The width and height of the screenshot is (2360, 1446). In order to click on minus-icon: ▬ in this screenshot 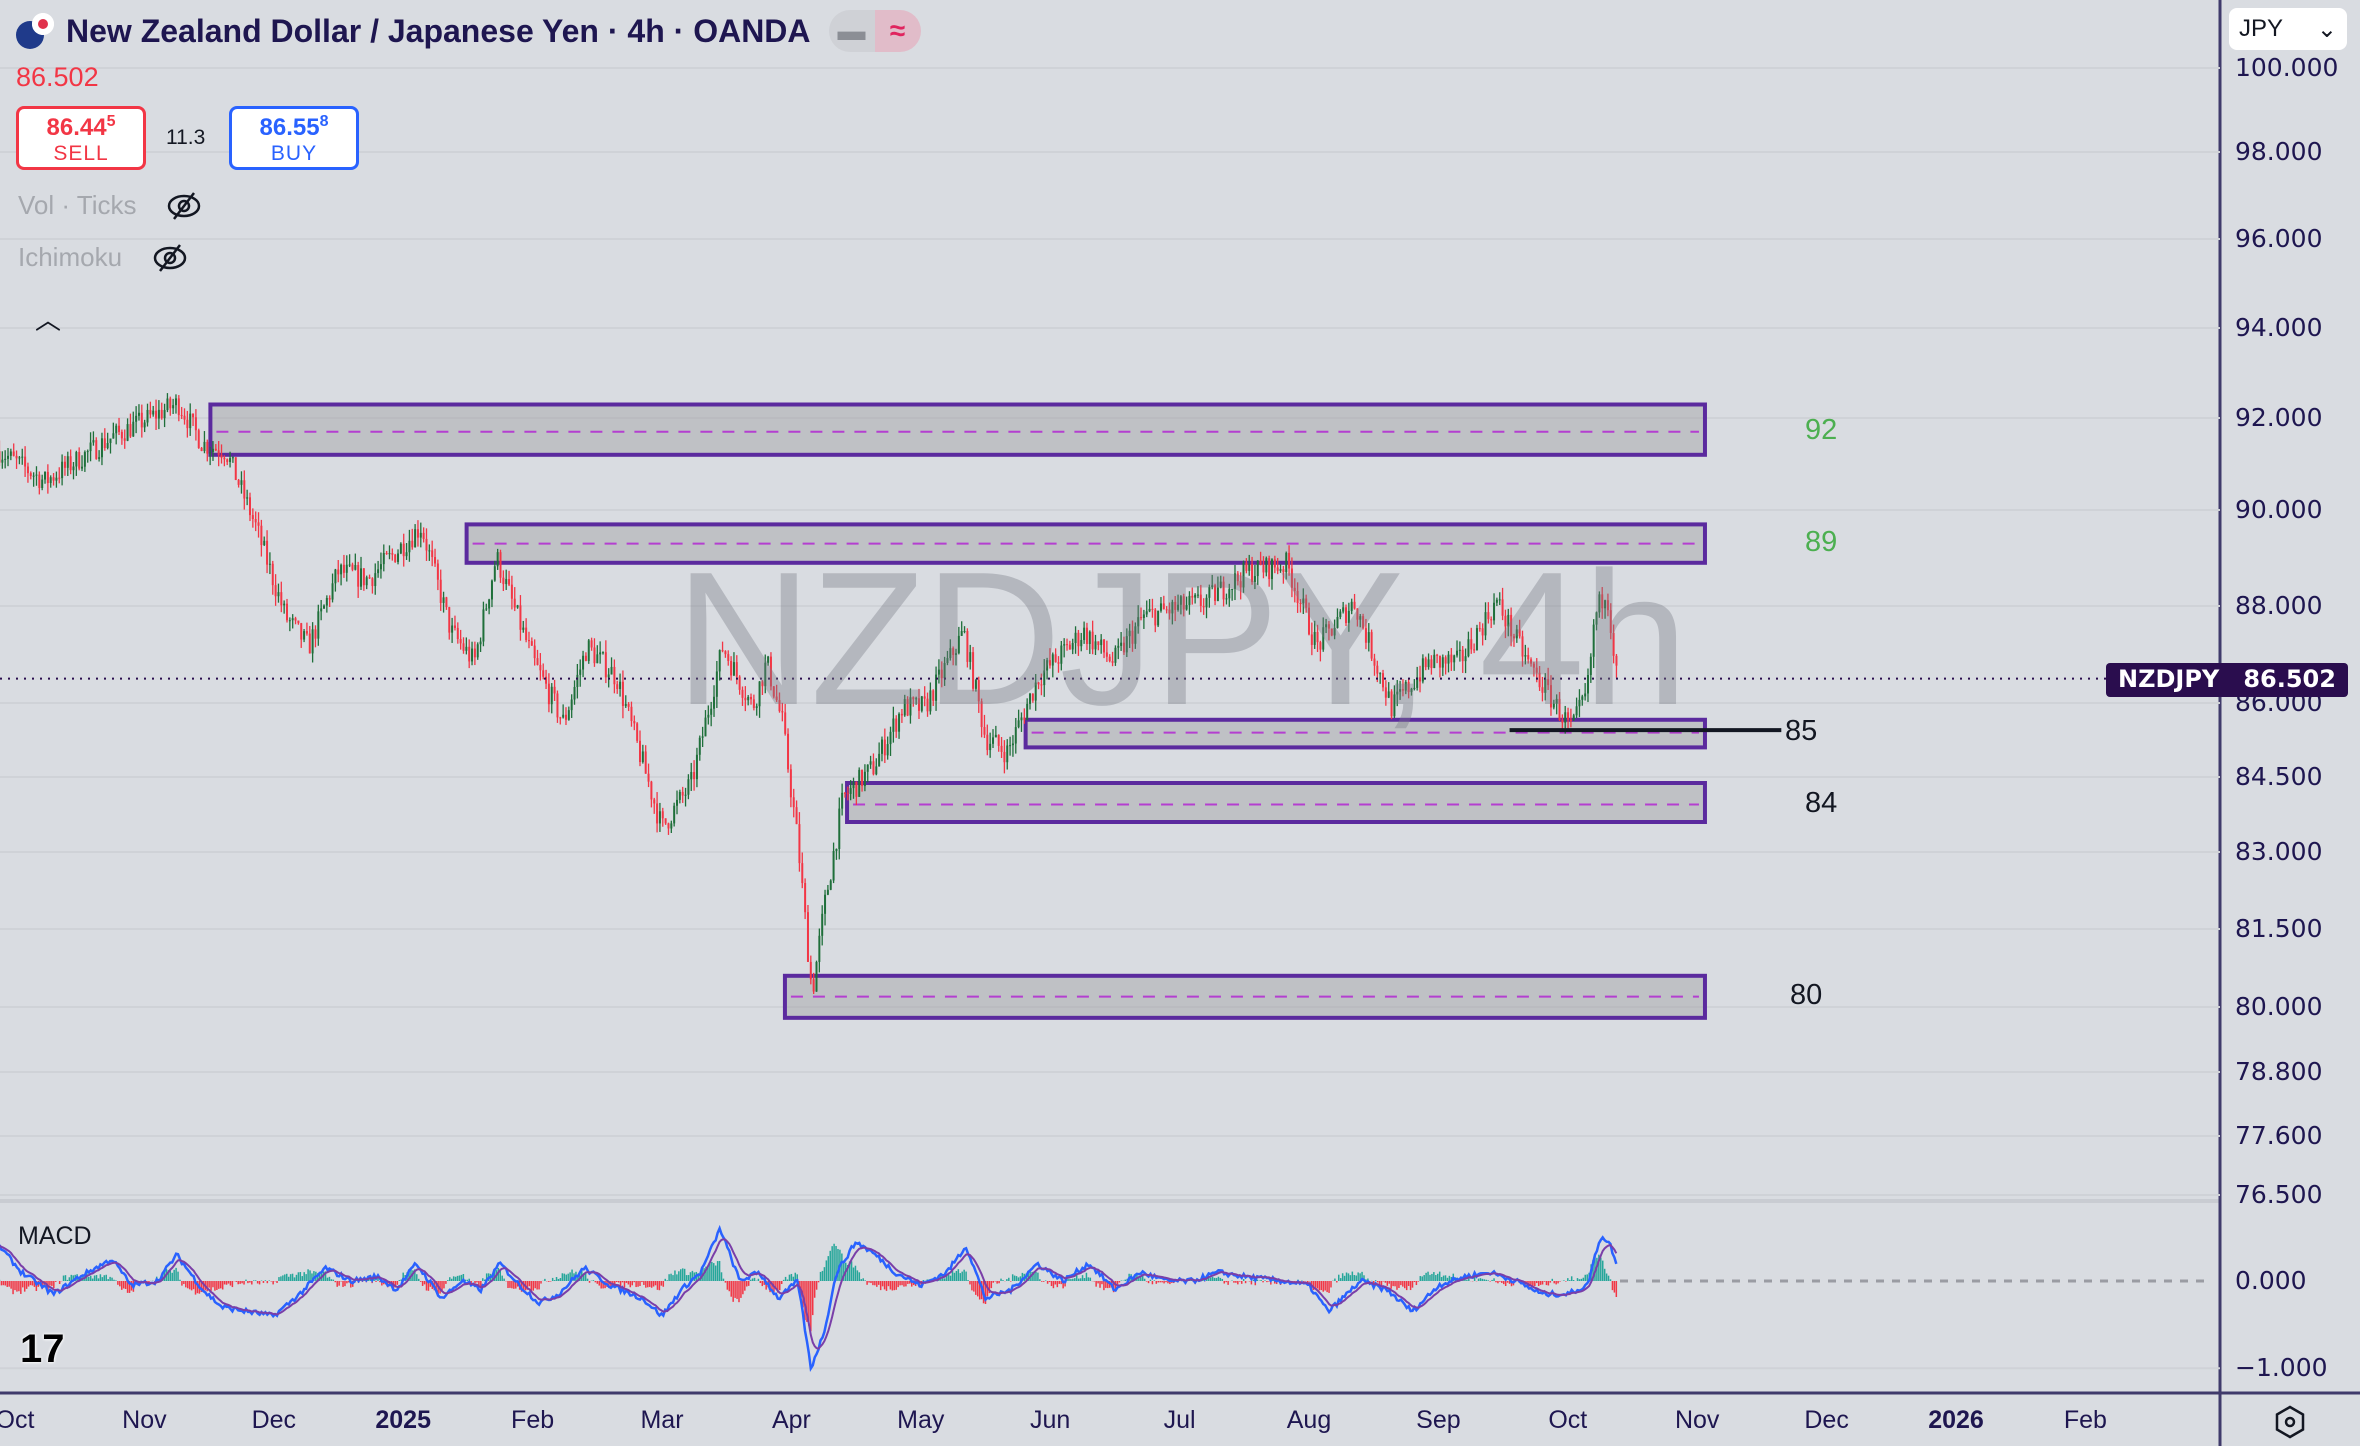, I will do `click(851, 31)`.